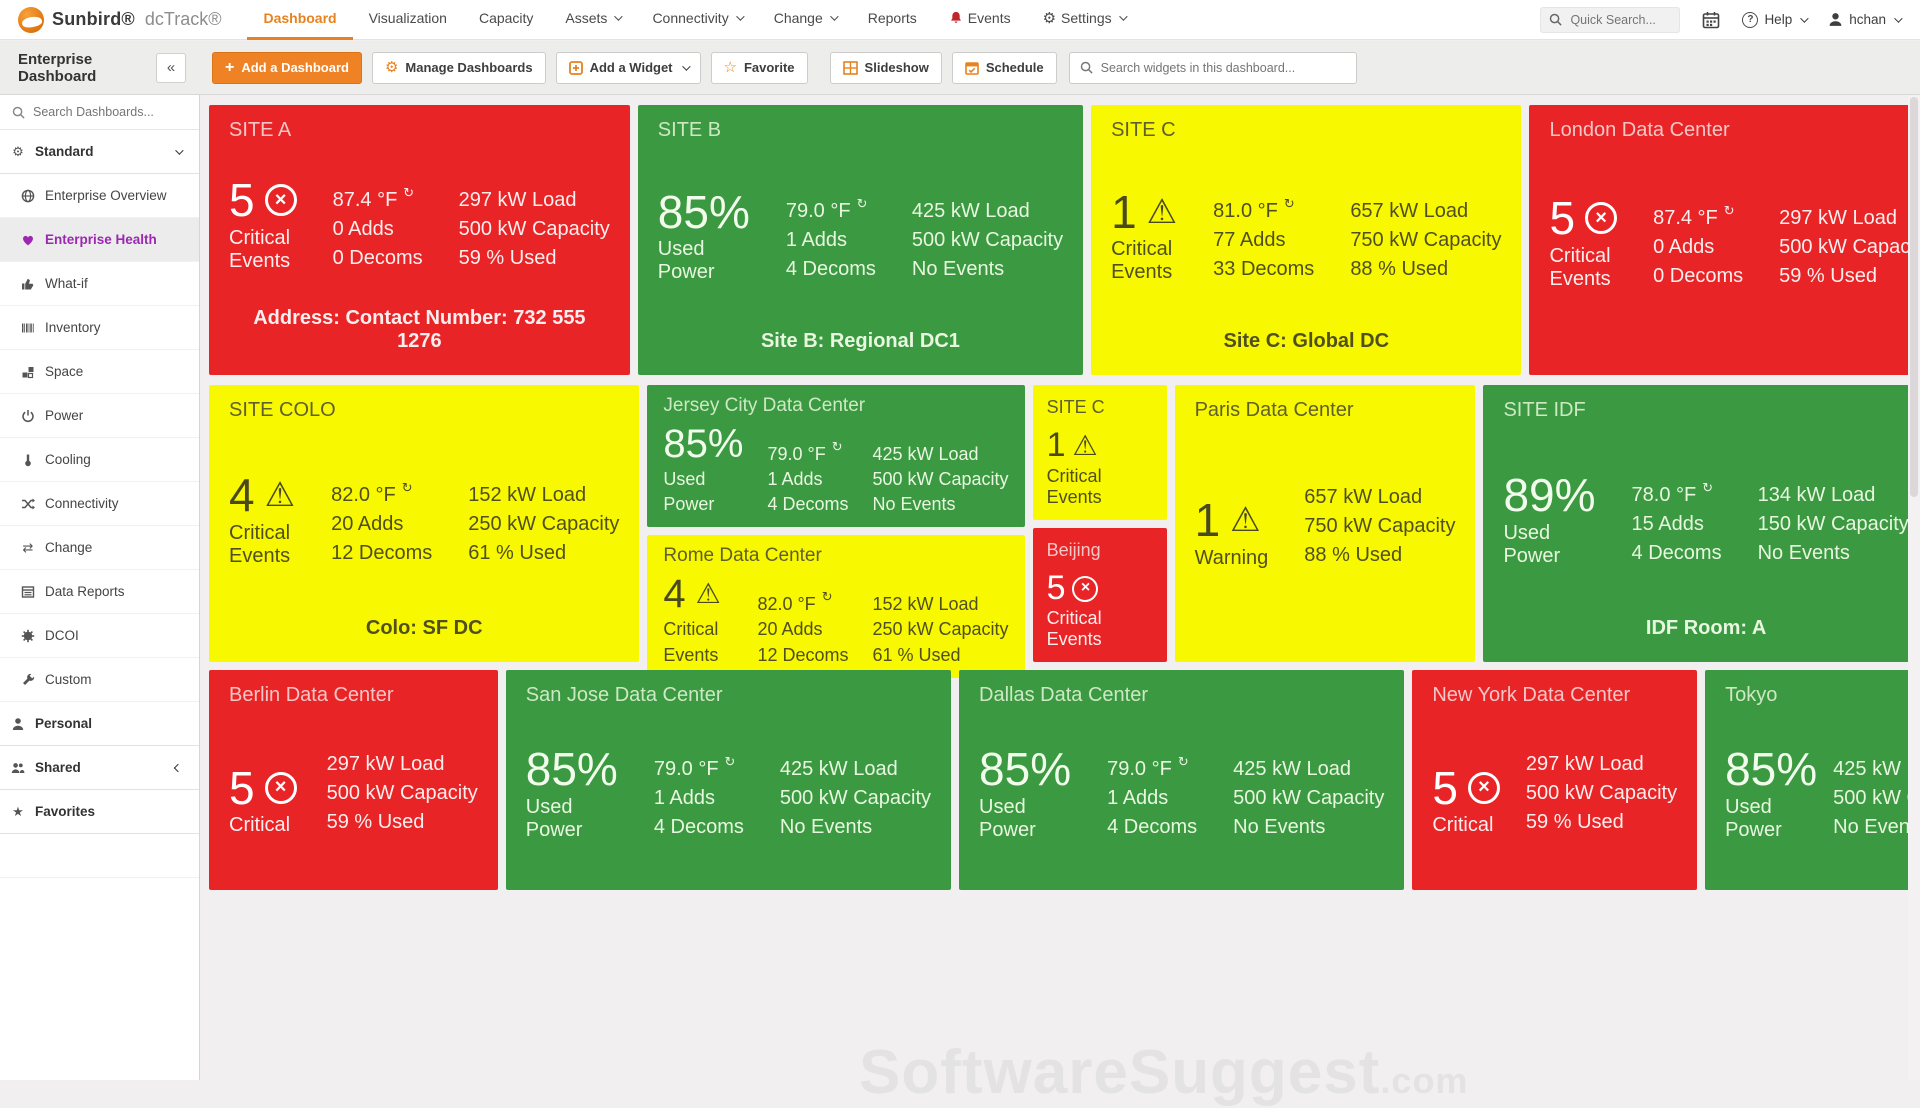  What do you see at coordinates (99, 196) in the screenshot?
I see `sidebar-item-enterprise-overview: Enterprise Overview` at bounding box center [99, 196].